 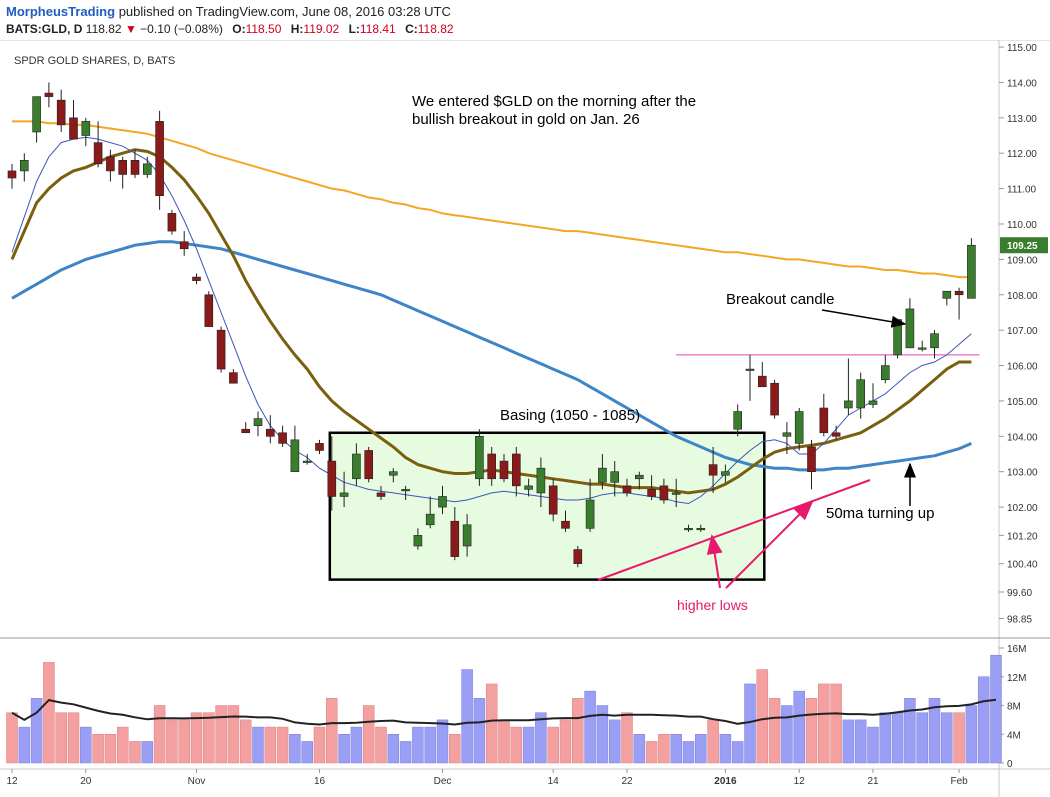 I want to click on price-tick-label: 112.00, so click(x=1022, y=154).